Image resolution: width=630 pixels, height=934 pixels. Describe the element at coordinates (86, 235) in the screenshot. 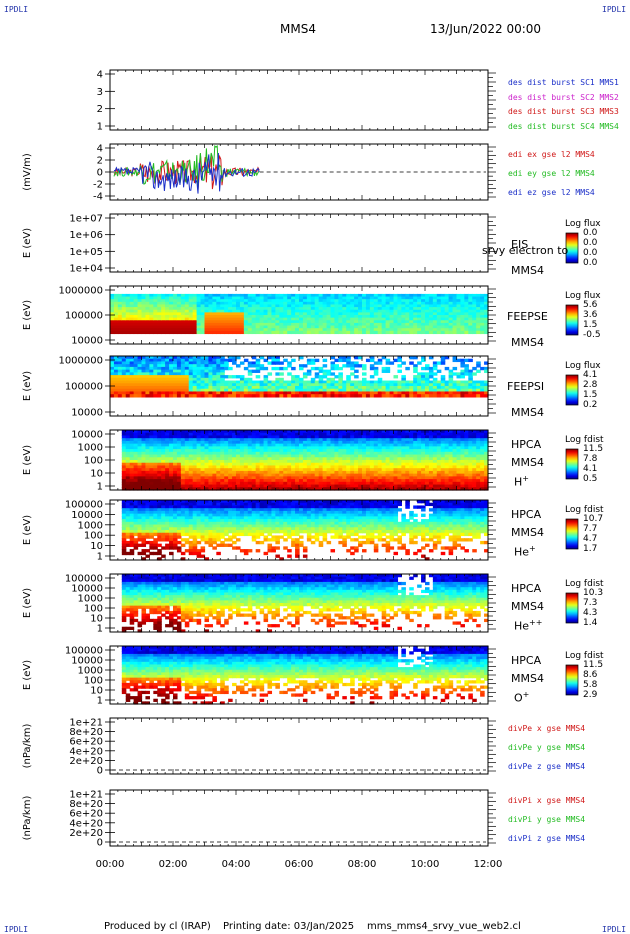

I see `y-tick-label: 1e+06` at that location.